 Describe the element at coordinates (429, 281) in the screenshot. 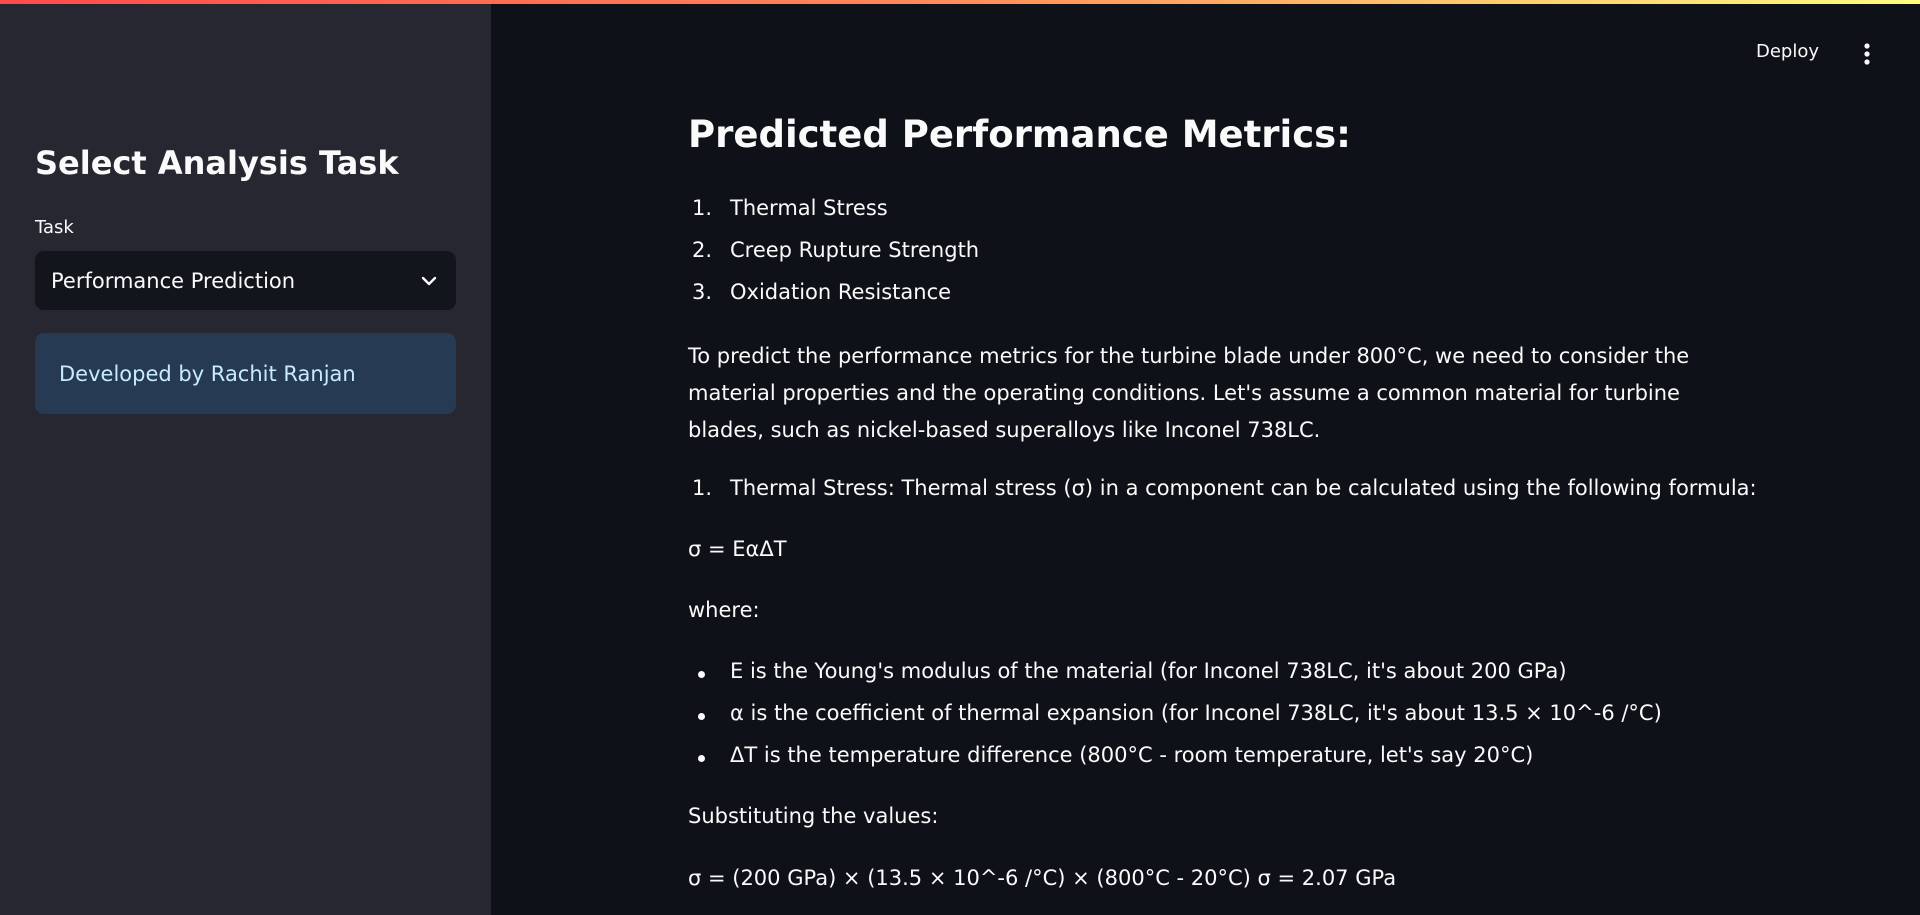

I see `chevron-down-icon` at that location.